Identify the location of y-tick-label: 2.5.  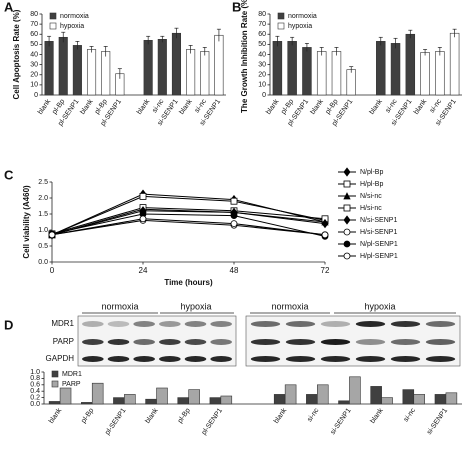
(43, 182).